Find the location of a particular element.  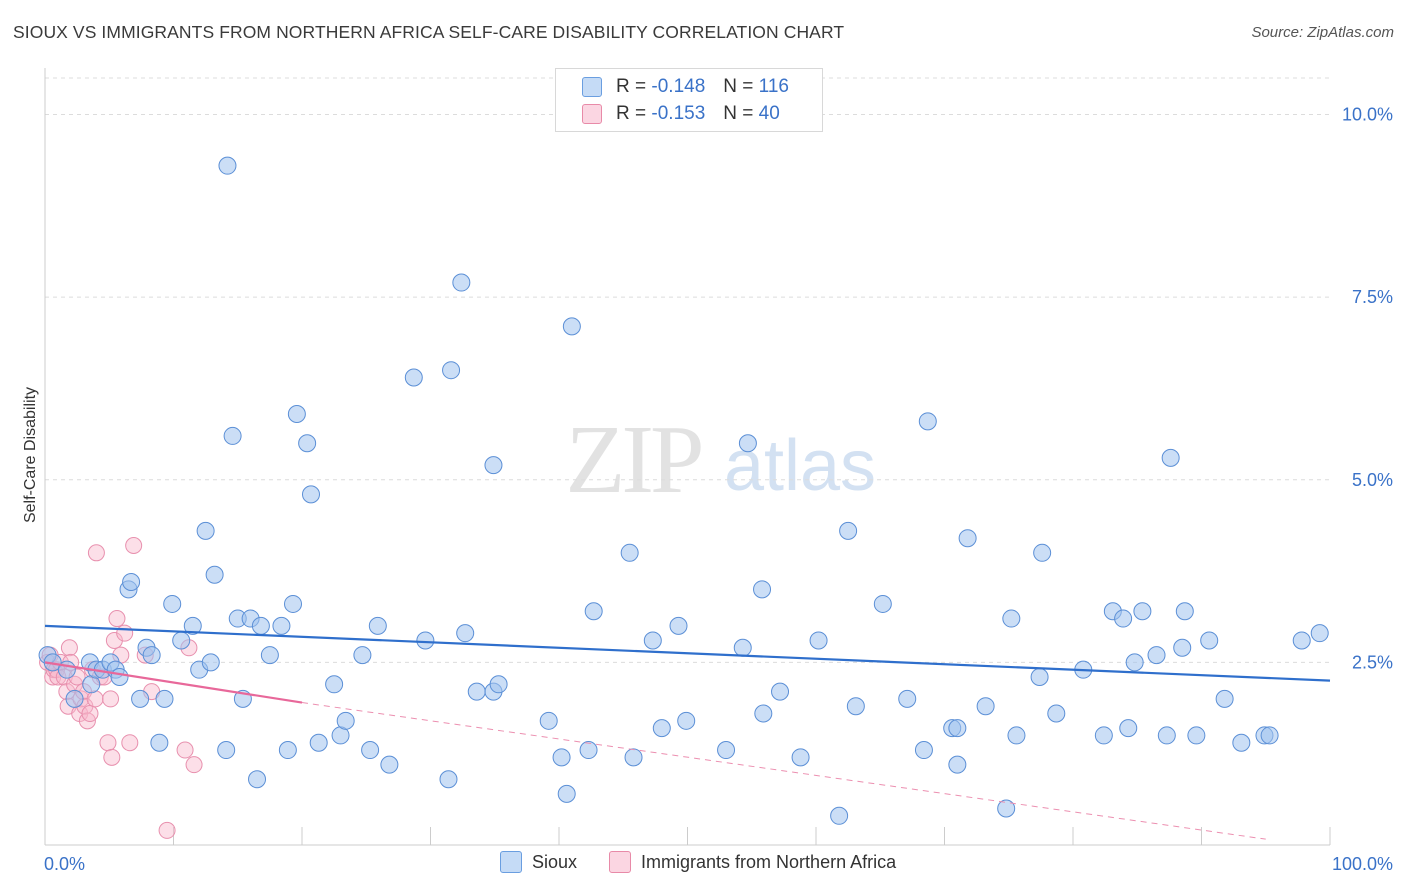

legend-row-immigrants: R = -0.153 N = 40 is located at coordinates (681, 114).